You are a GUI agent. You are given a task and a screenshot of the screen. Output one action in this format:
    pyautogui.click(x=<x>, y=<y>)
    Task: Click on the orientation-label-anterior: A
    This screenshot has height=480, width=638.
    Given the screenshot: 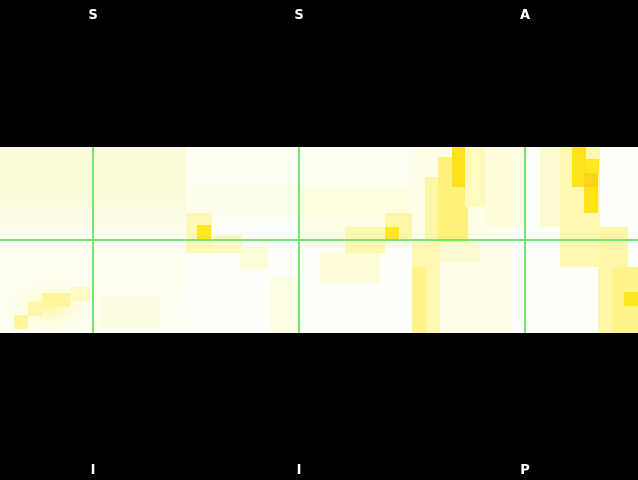 What is the action you would take?
    pyautogui.click(x=525, y=15)
    